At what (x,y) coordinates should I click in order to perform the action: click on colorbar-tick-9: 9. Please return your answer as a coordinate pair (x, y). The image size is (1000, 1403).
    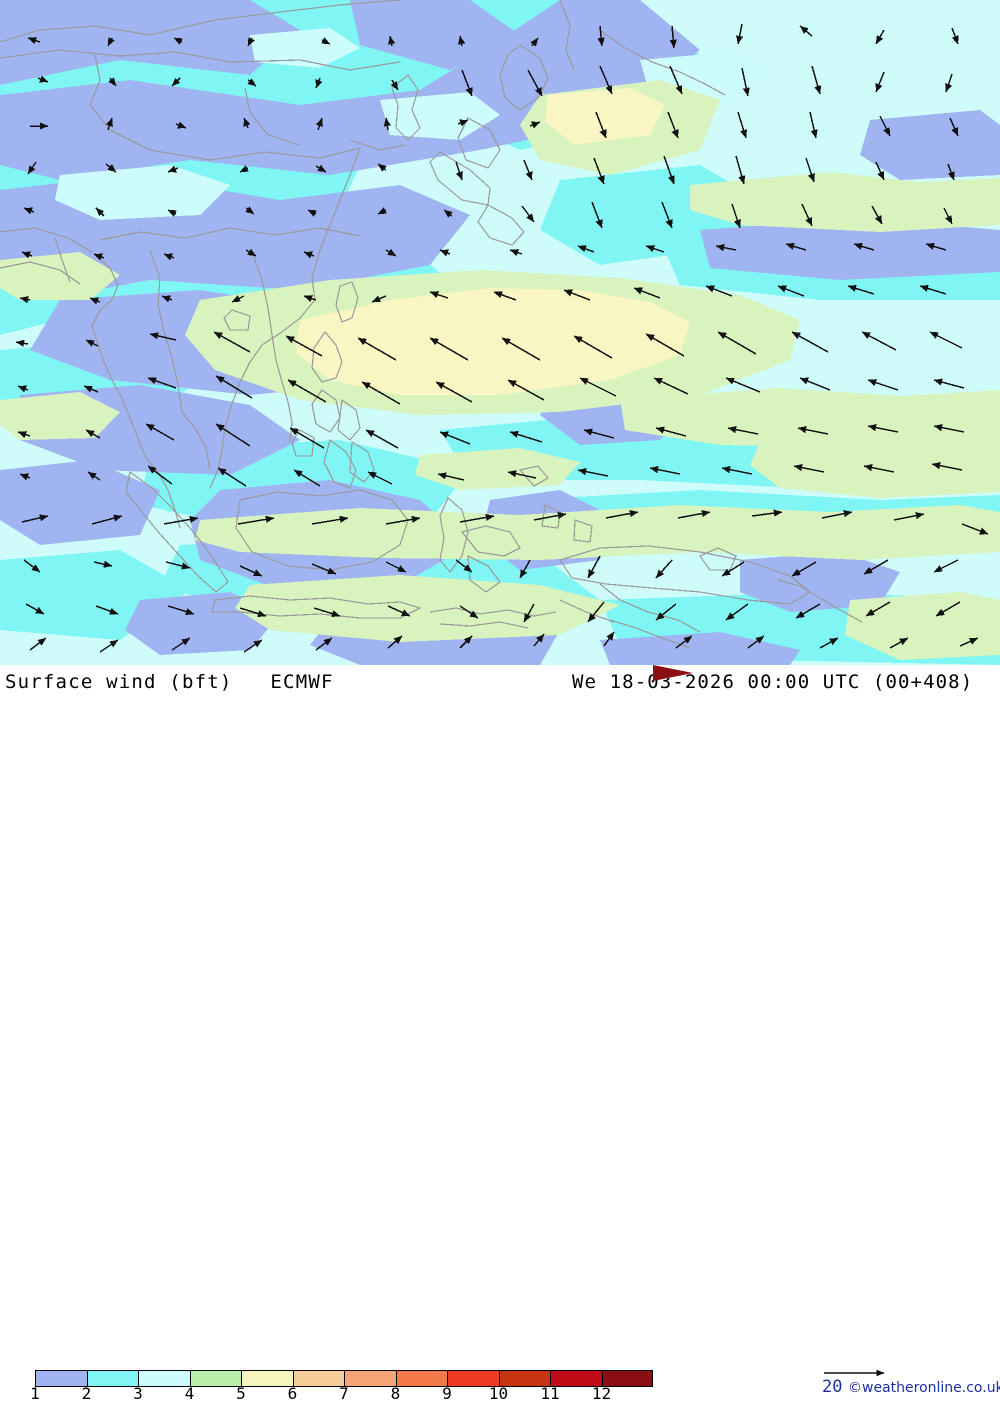
    Looking at the image, I should click on (447, 1393).